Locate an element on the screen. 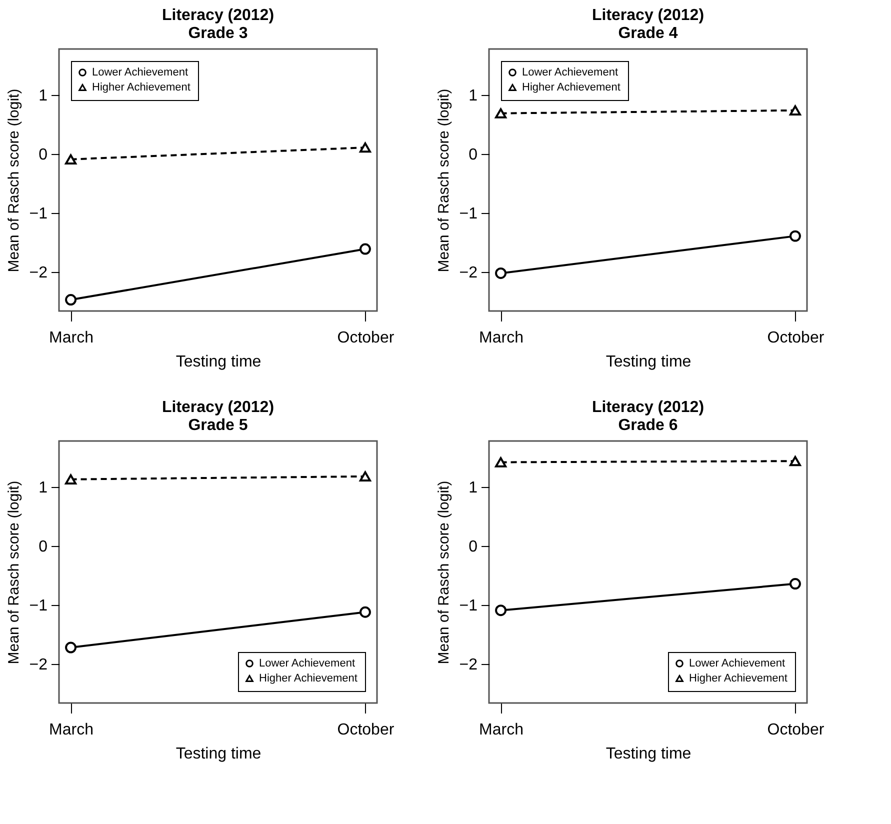 Image resolution: width=891 pixels, height=824 pixels. chart-subtitle: Grade 6 is located at coordinates (648, 425).